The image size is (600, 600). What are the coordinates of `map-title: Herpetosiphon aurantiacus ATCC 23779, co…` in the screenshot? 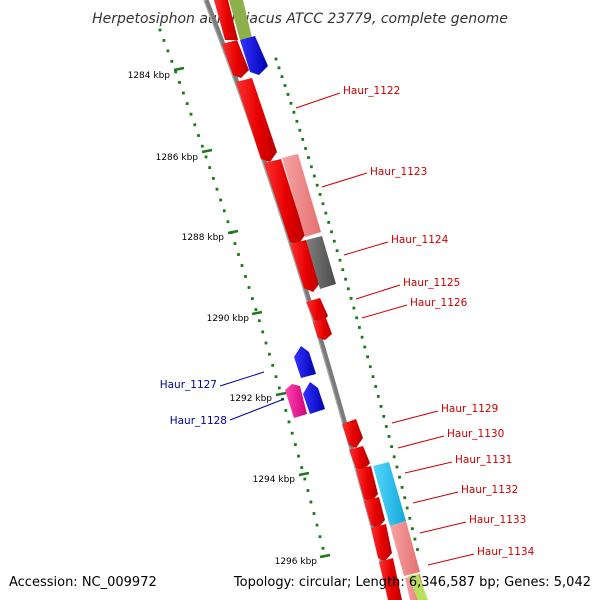 It's located at (300, 19).